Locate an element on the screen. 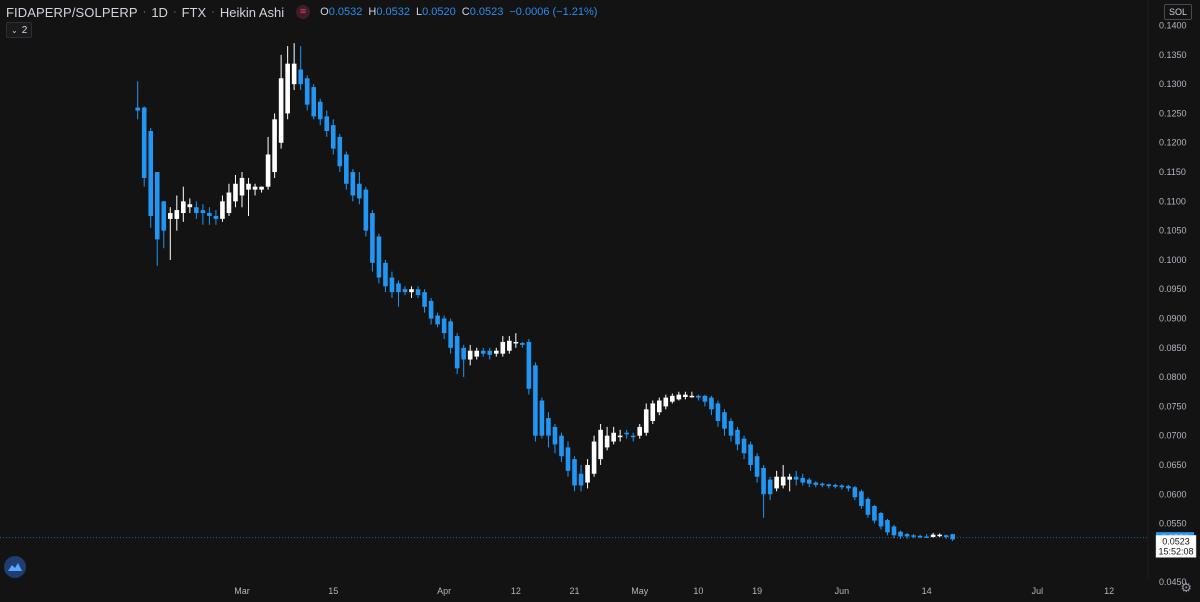  price-tick-label: 0.1300 is located at coordinates (1173, 84).